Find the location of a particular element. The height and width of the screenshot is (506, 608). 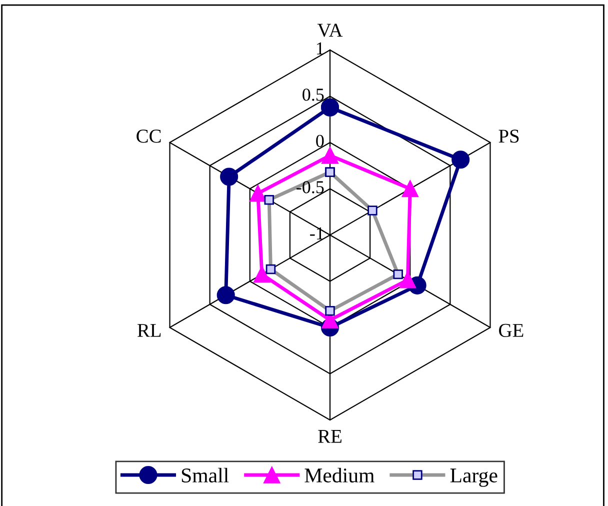

spoke-label: RL is located at coordinates (149, 330).